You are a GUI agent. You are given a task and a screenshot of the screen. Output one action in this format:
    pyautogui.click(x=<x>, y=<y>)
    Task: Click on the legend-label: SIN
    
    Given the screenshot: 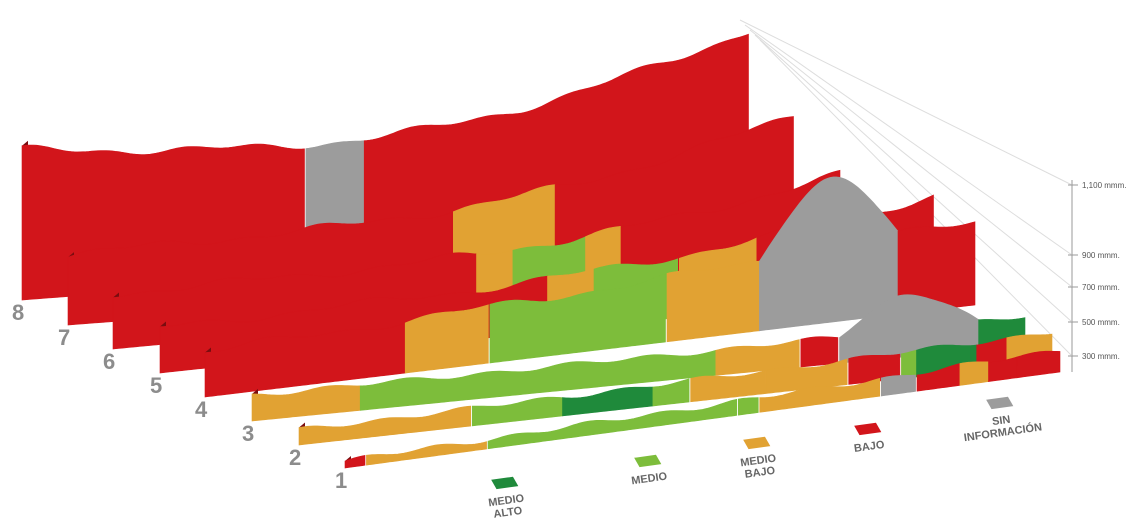 What is the action you would take?
    pyautogui.click(x=1001, y=421)
    